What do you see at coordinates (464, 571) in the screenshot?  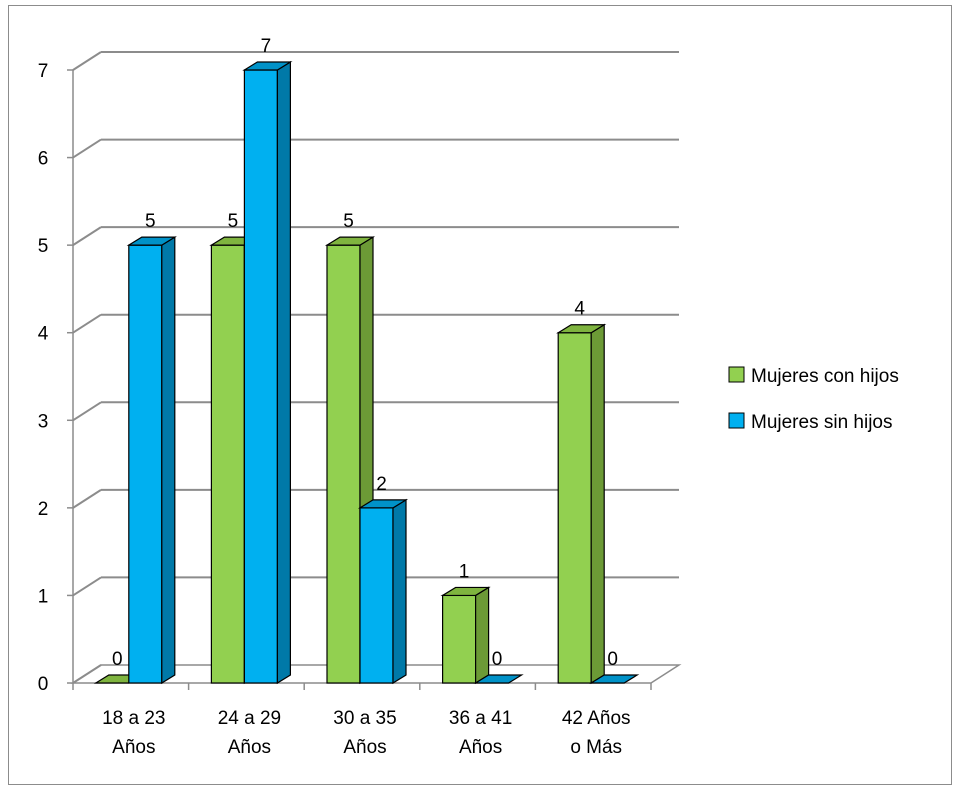 I see `data-label: 1` at bounding box center [464, 571].